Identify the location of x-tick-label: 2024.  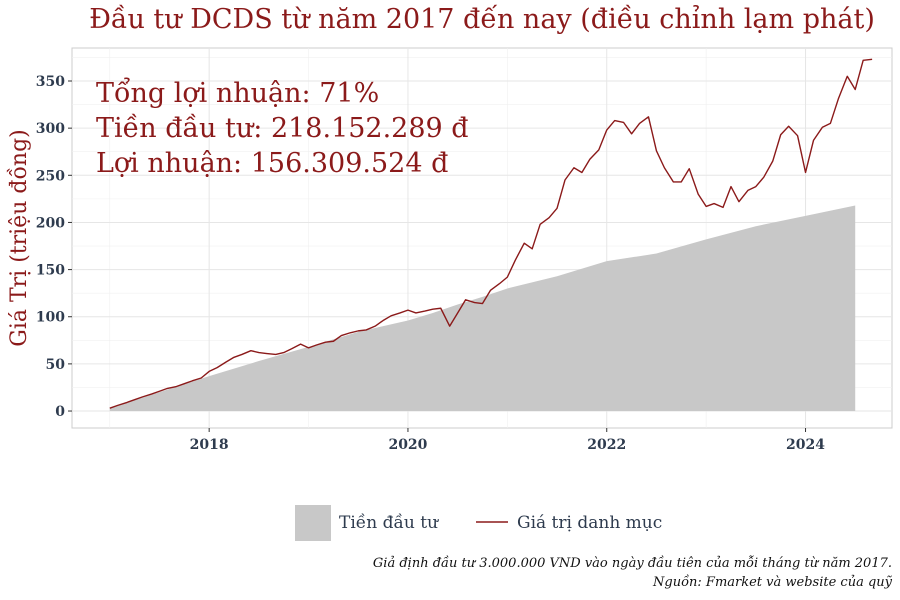
(805, 445).